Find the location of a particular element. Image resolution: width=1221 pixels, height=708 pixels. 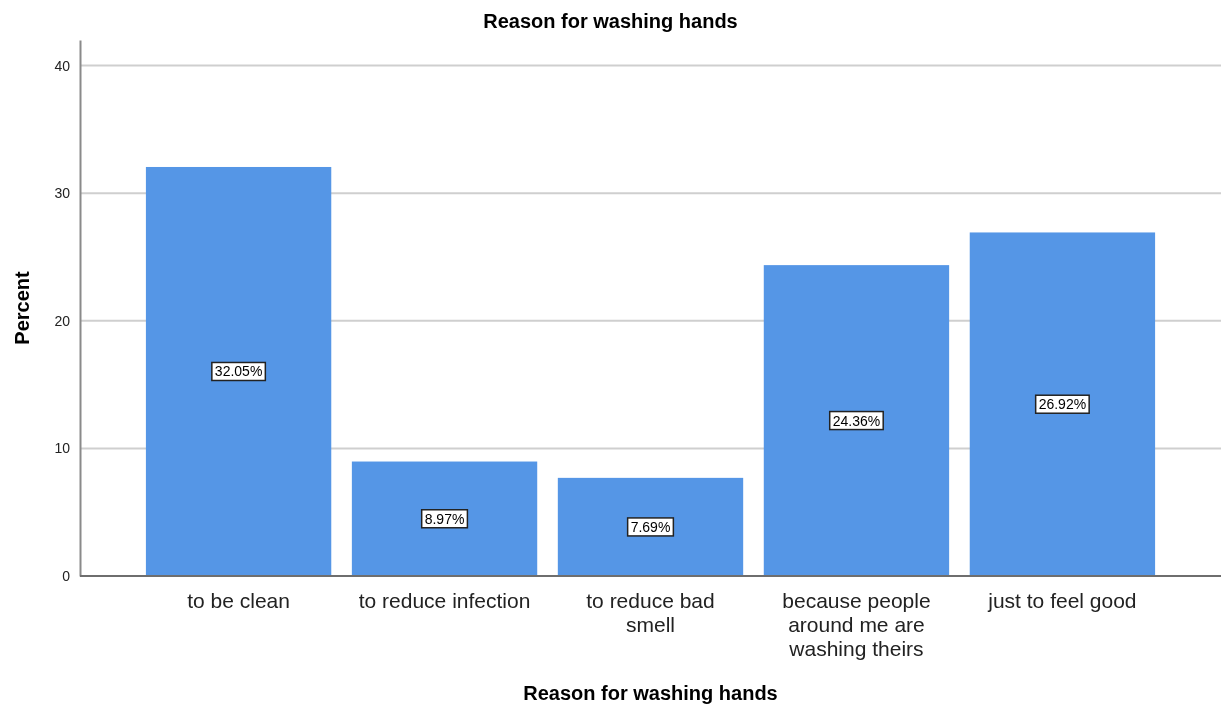

y-tick-label: 30 is located at coordinates (62, 193).